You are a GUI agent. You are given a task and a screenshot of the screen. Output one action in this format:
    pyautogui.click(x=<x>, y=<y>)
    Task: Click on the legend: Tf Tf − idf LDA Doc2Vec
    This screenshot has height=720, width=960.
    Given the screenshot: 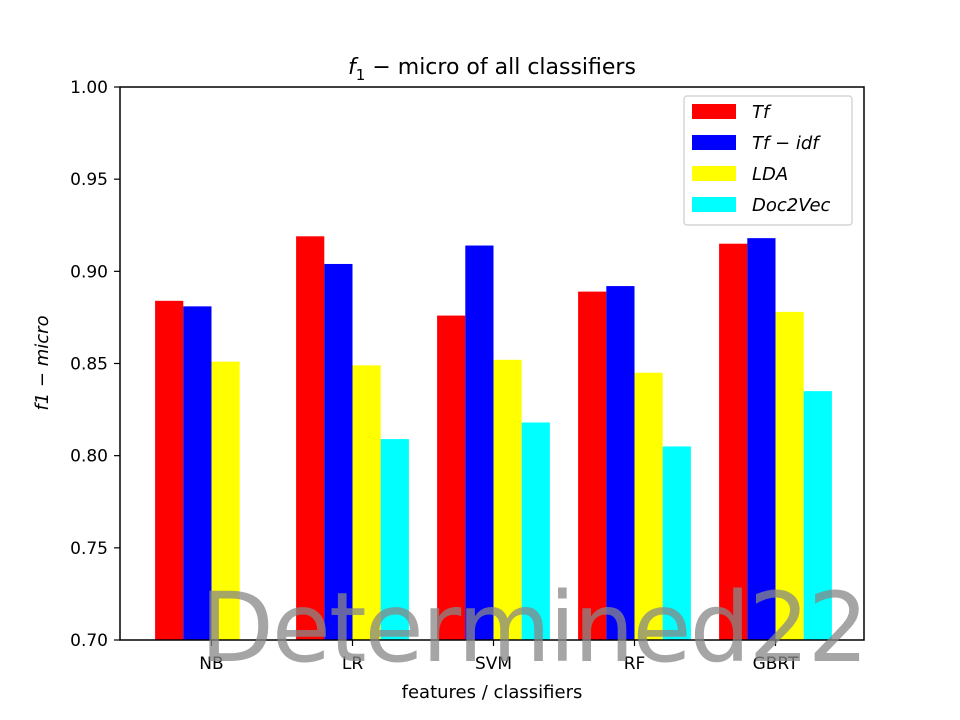 What is the action you would take?
    pyautogui.click(x=768, y=160)
    